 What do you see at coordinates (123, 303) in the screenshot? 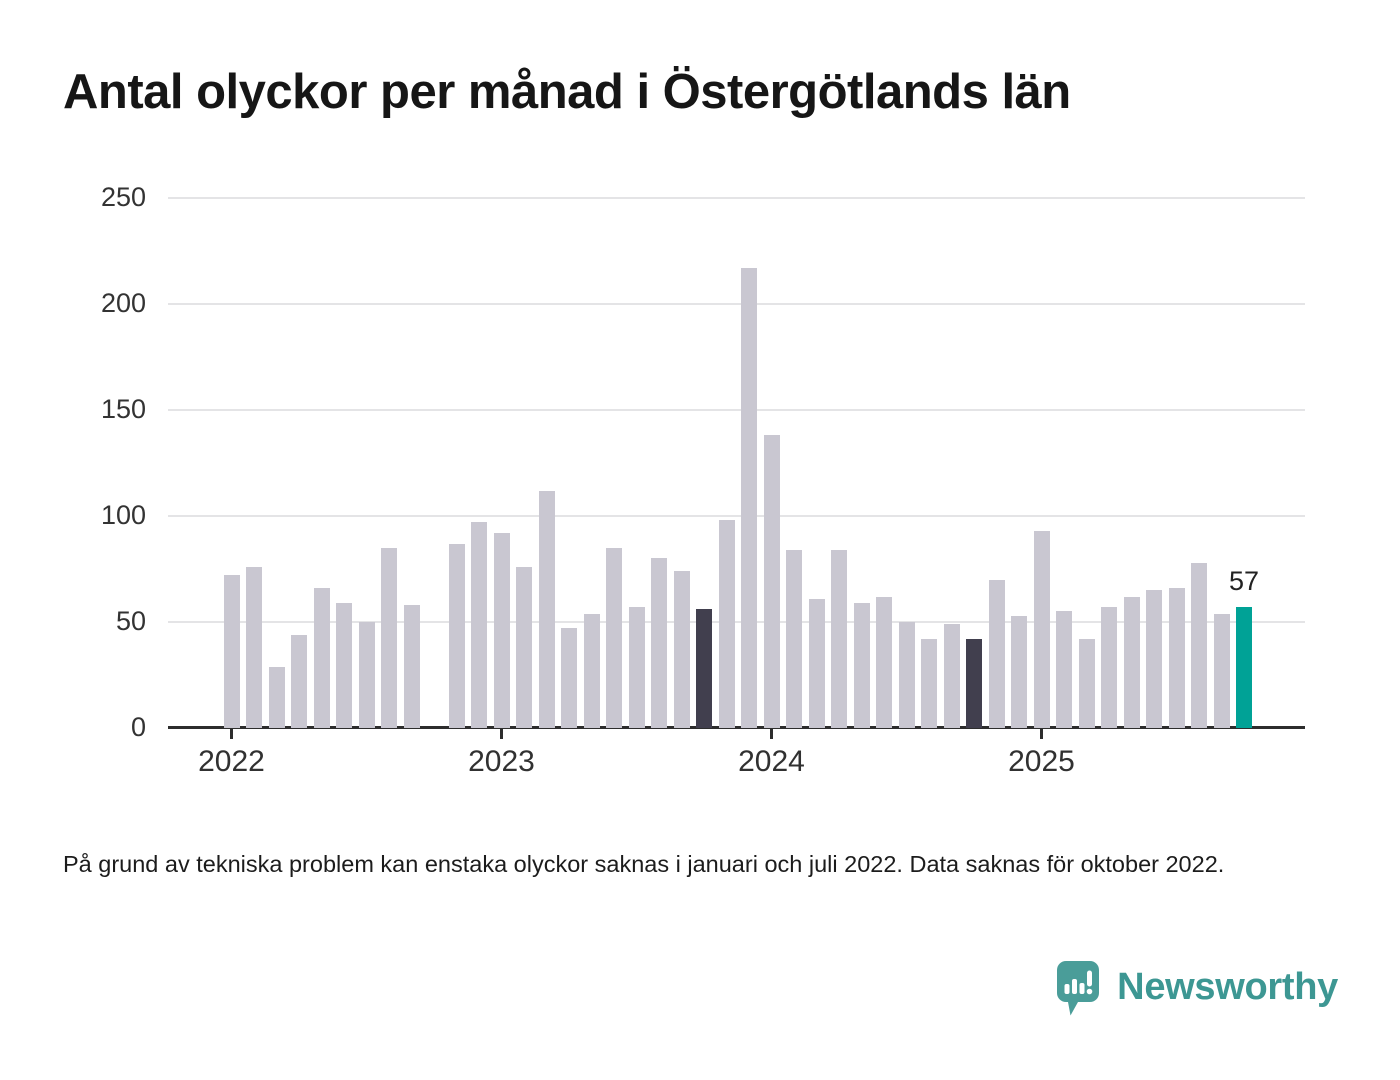
I see `y-axis-label-200: 200` at bounding box center [123, 303].